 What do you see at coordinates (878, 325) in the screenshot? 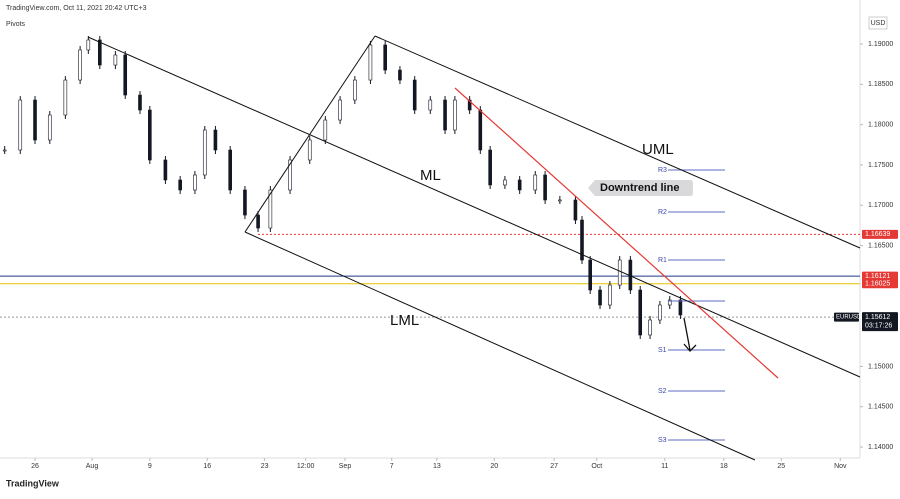
I see `countdown: 03:17:26` at bounding box center [878, 325].